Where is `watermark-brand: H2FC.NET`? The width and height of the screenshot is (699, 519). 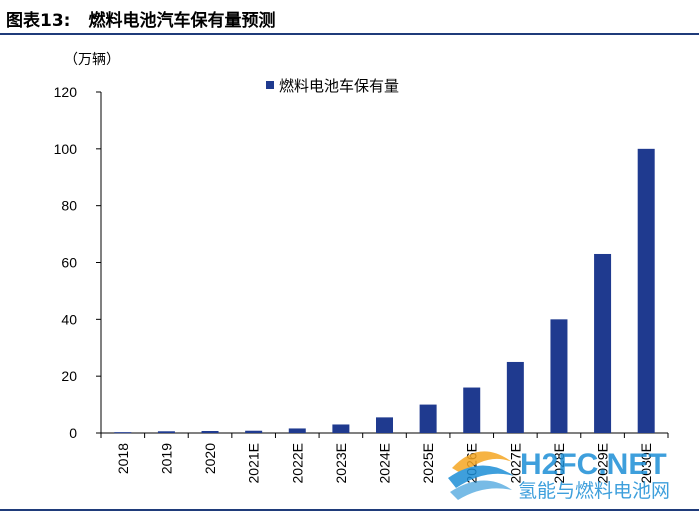
watermark-brand: H2FC.NET is located at coordinates (593, 464).